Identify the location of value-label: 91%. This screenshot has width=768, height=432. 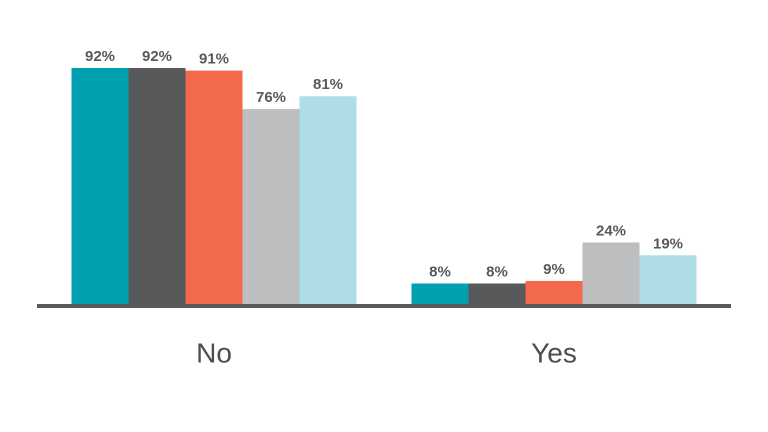
(214, 59).